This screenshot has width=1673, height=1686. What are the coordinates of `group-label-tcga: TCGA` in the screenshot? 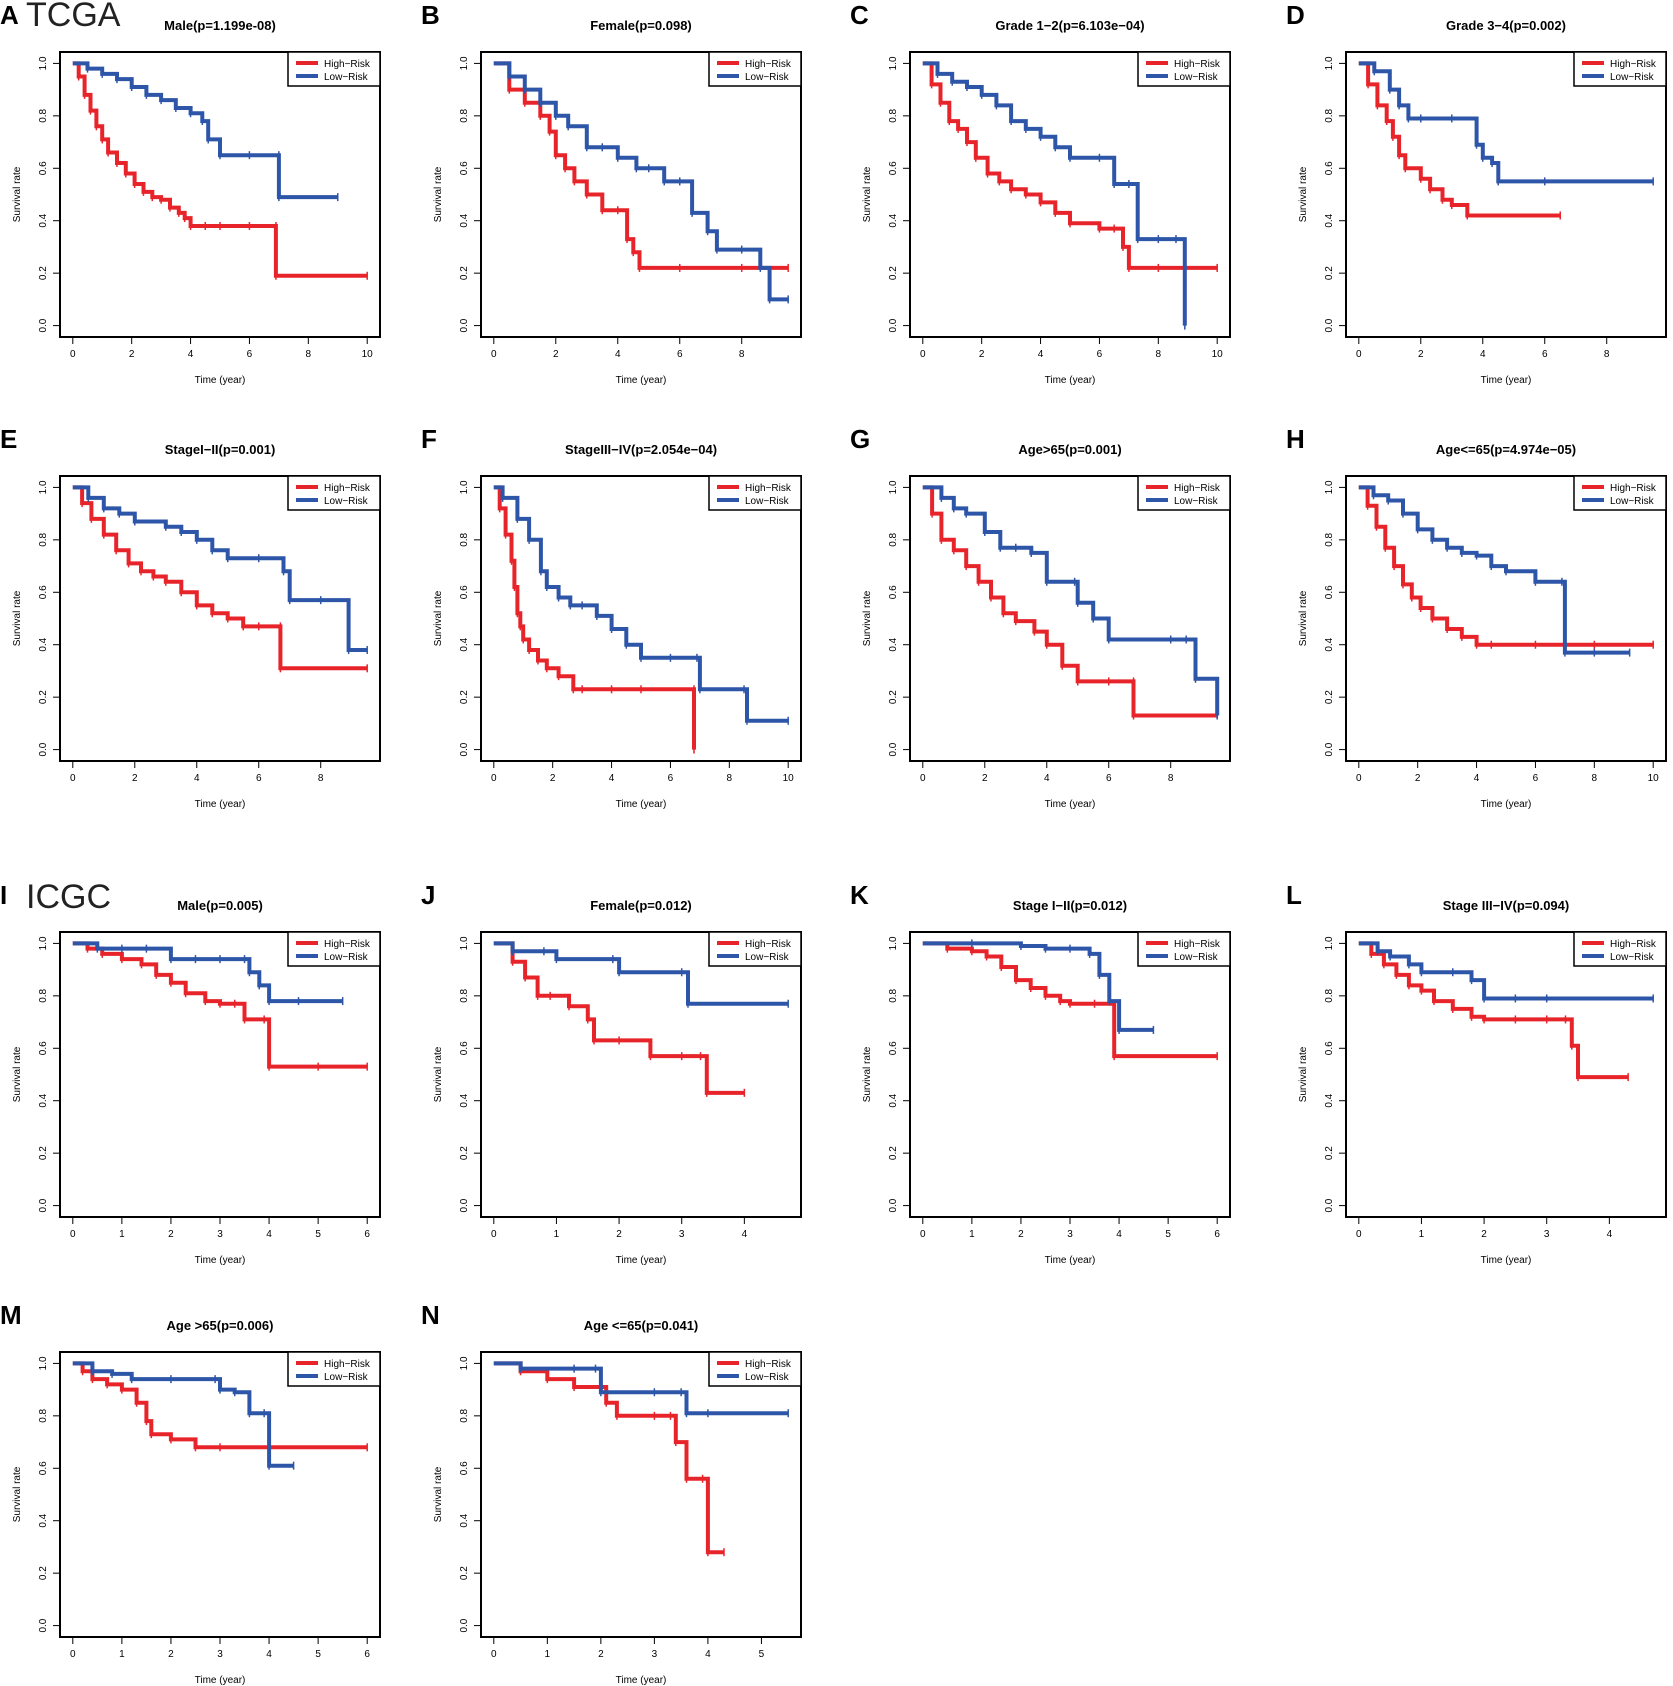 It's located at (73, 17).